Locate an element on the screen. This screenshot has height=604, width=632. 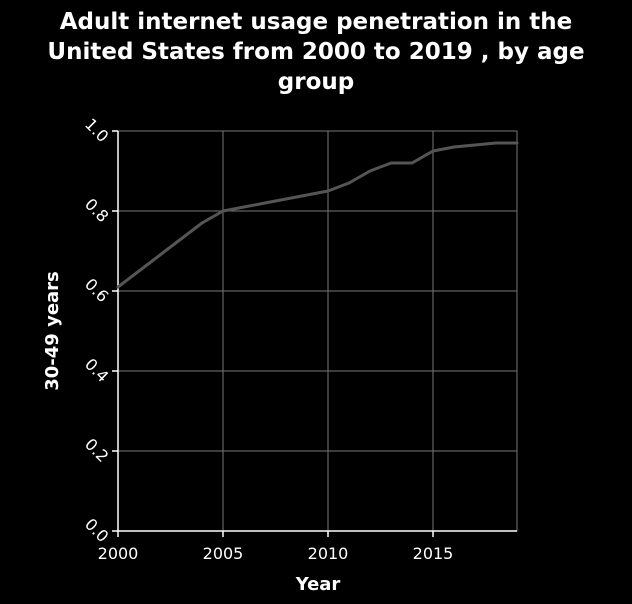
y-axis-label: 30-49 years is located at coordinates (52, 331).